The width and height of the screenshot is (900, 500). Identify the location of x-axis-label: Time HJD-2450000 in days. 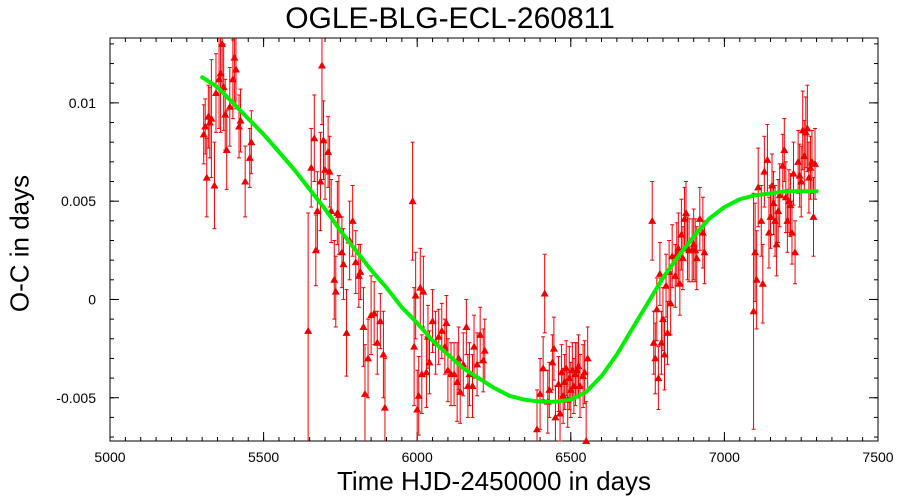
(494, 481).